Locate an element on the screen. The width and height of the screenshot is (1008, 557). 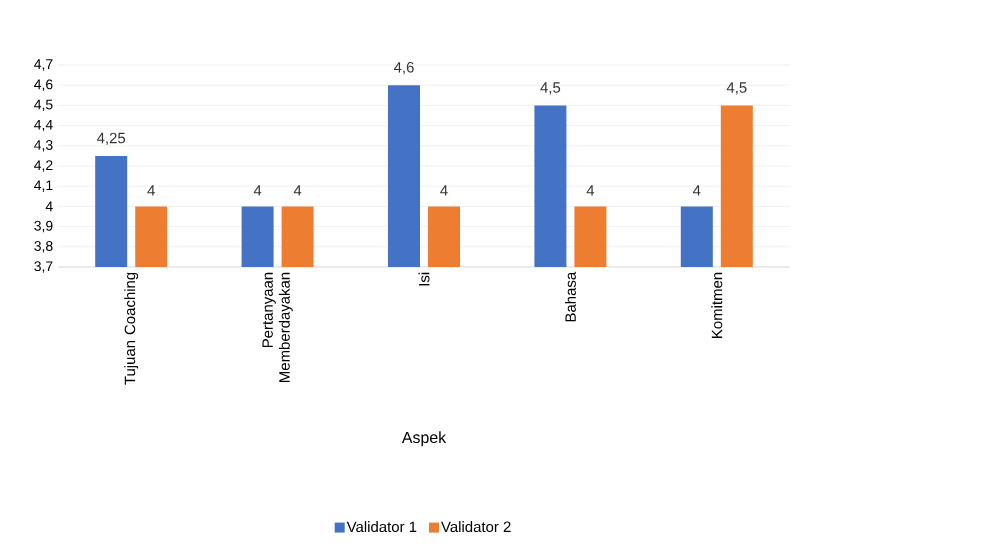
x-axis-title: Aspek is located at coordinates (424, 439).